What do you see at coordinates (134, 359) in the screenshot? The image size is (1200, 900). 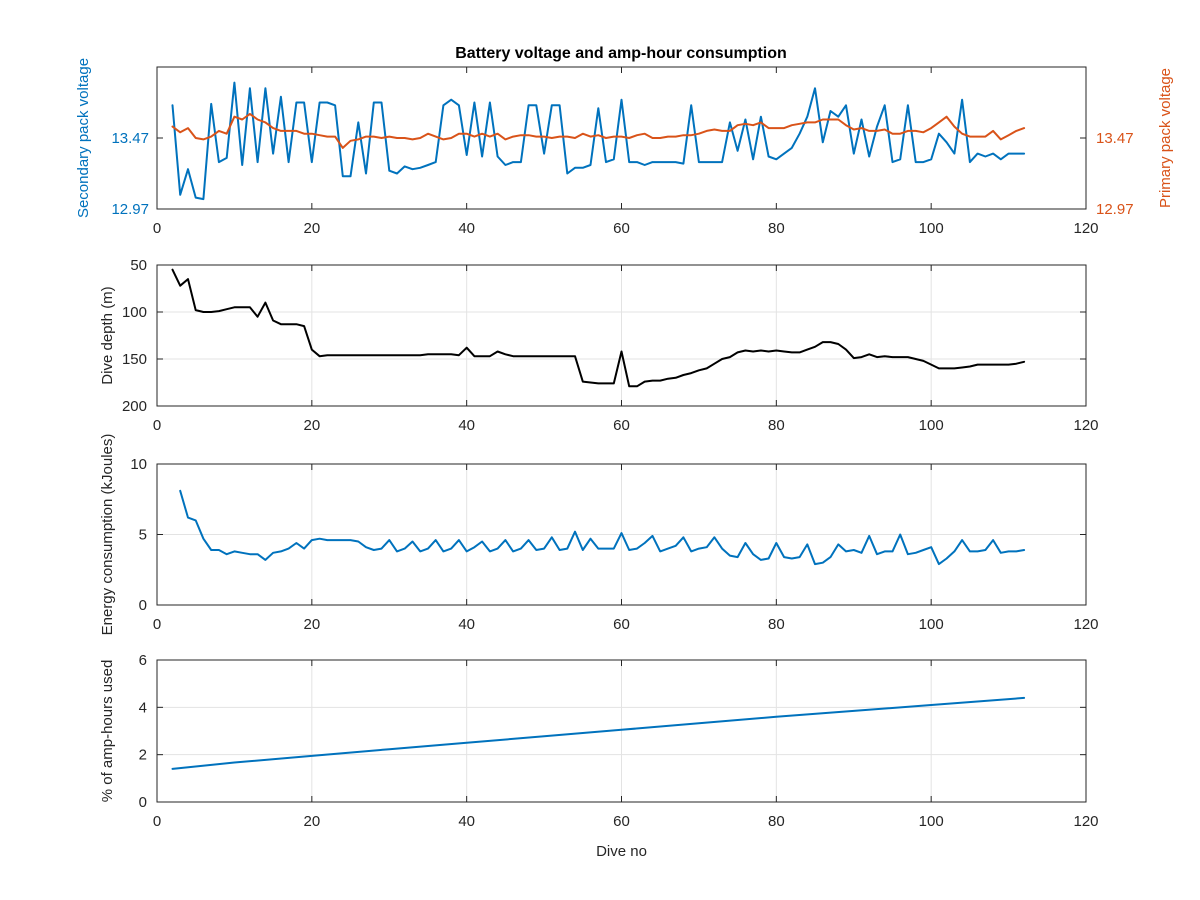 I see `y-tick-label: 150` at bounding box center [134, 359].